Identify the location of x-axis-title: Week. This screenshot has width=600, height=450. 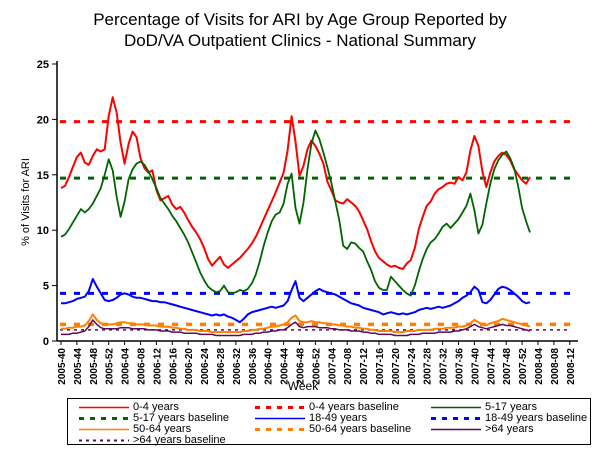
(303, 386).